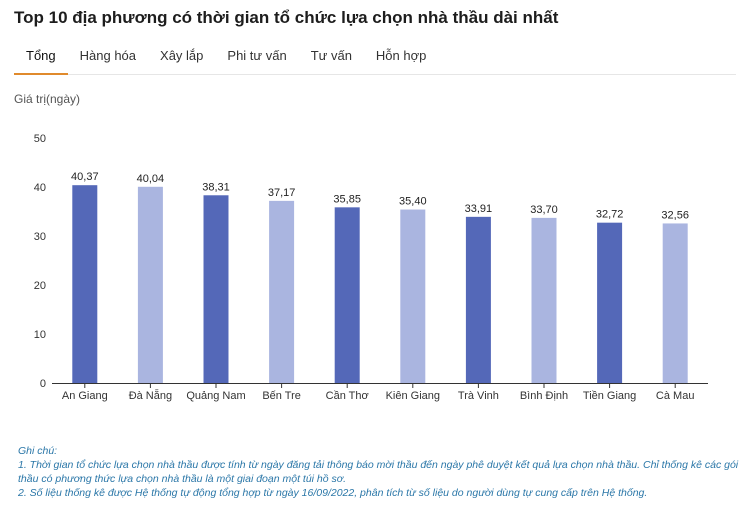  Describe the element at coordinates (40, 335) in the screenshot. I see `y-tick-label: 10` at that location.